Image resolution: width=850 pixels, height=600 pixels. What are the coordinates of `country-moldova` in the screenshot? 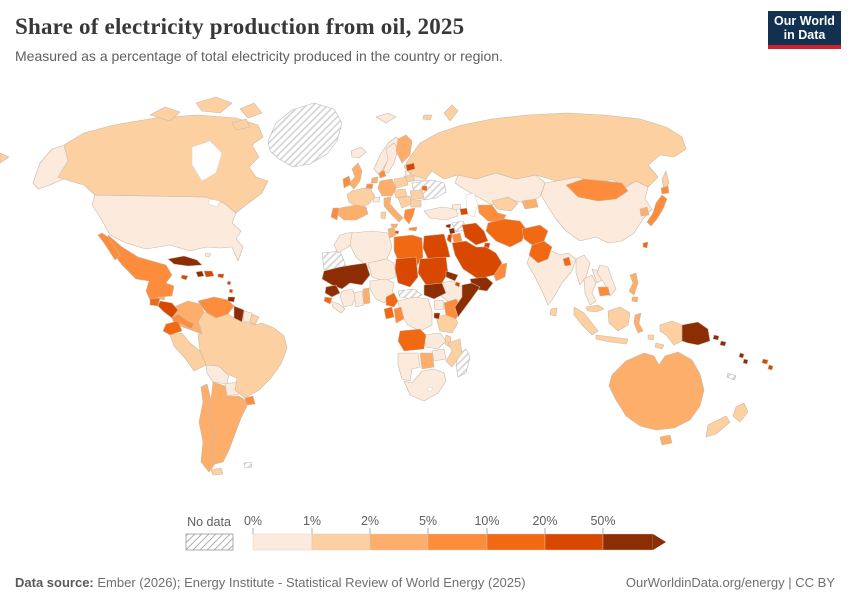 It's located at (424, 188).